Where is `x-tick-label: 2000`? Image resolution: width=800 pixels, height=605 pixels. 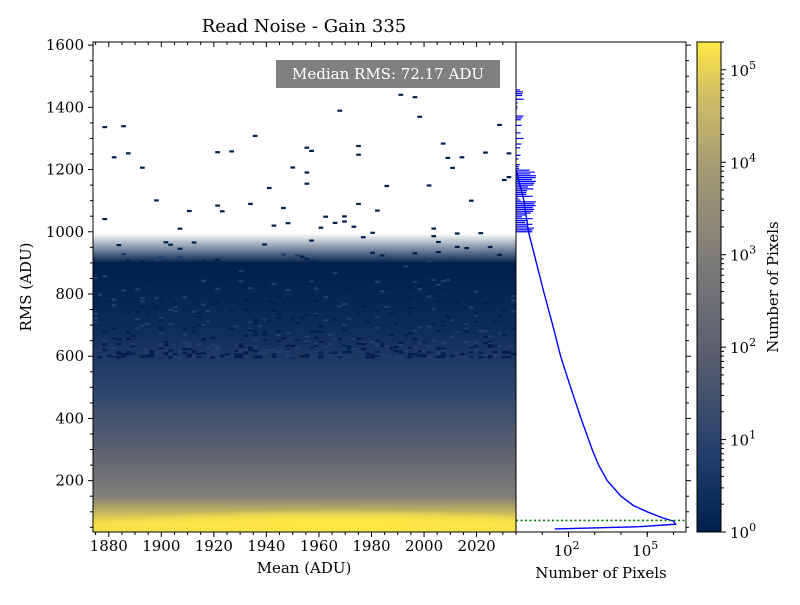
x-tick-label: 2000 is located at coordinates (424, 546).